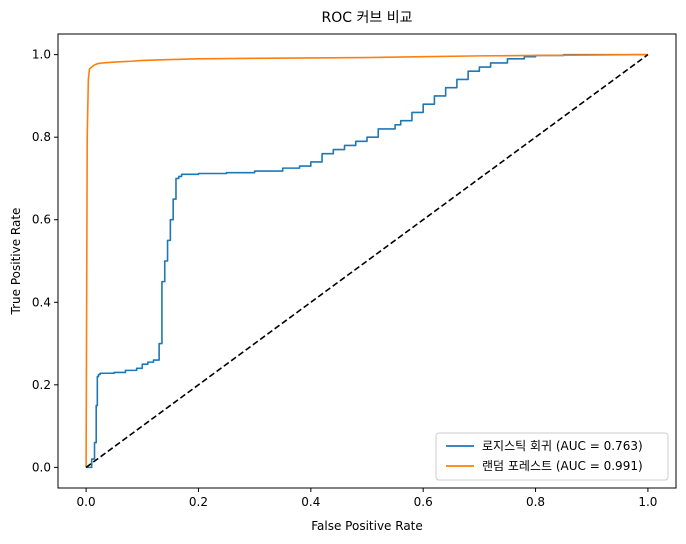 The width and height of the screenshot is (686, 544). What do you see at coordinates (310, 502) in the screenshot?
I see `x-tick-label: 0.4` at bounding box center [310, 502].